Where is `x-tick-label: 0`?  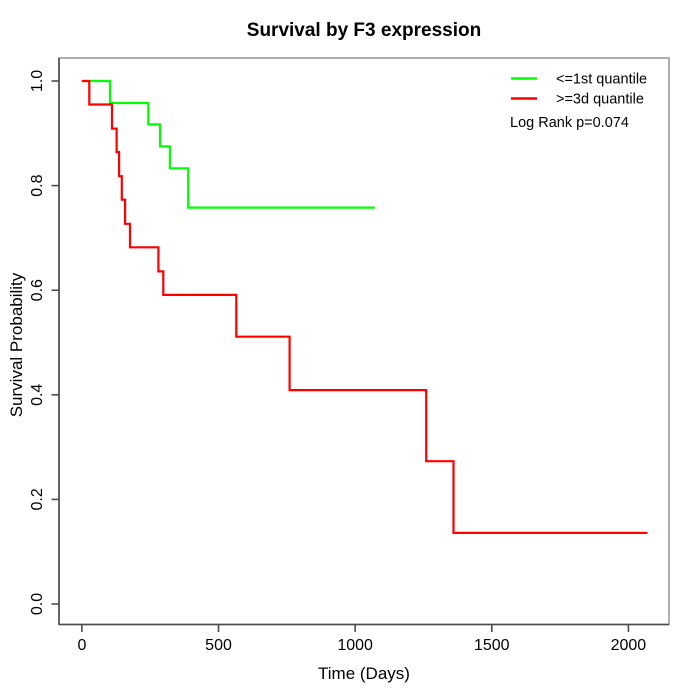 x-tick-label: 0 is located at coordinates (81, 645).